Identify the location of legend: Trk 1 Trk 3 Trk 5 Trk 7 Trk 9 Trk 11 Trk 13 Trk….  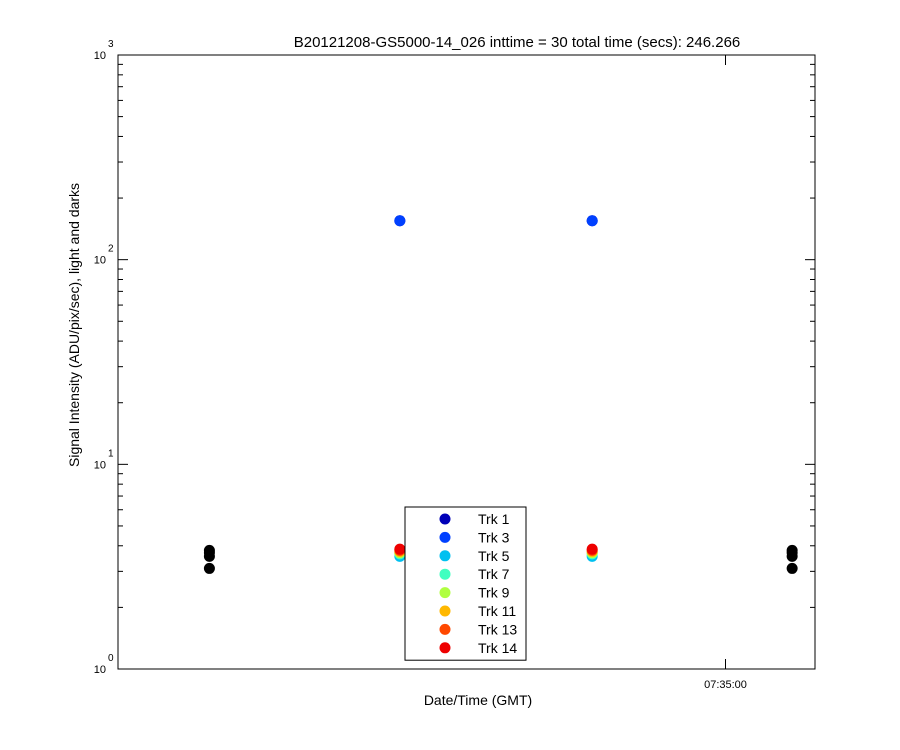
(465, 583).